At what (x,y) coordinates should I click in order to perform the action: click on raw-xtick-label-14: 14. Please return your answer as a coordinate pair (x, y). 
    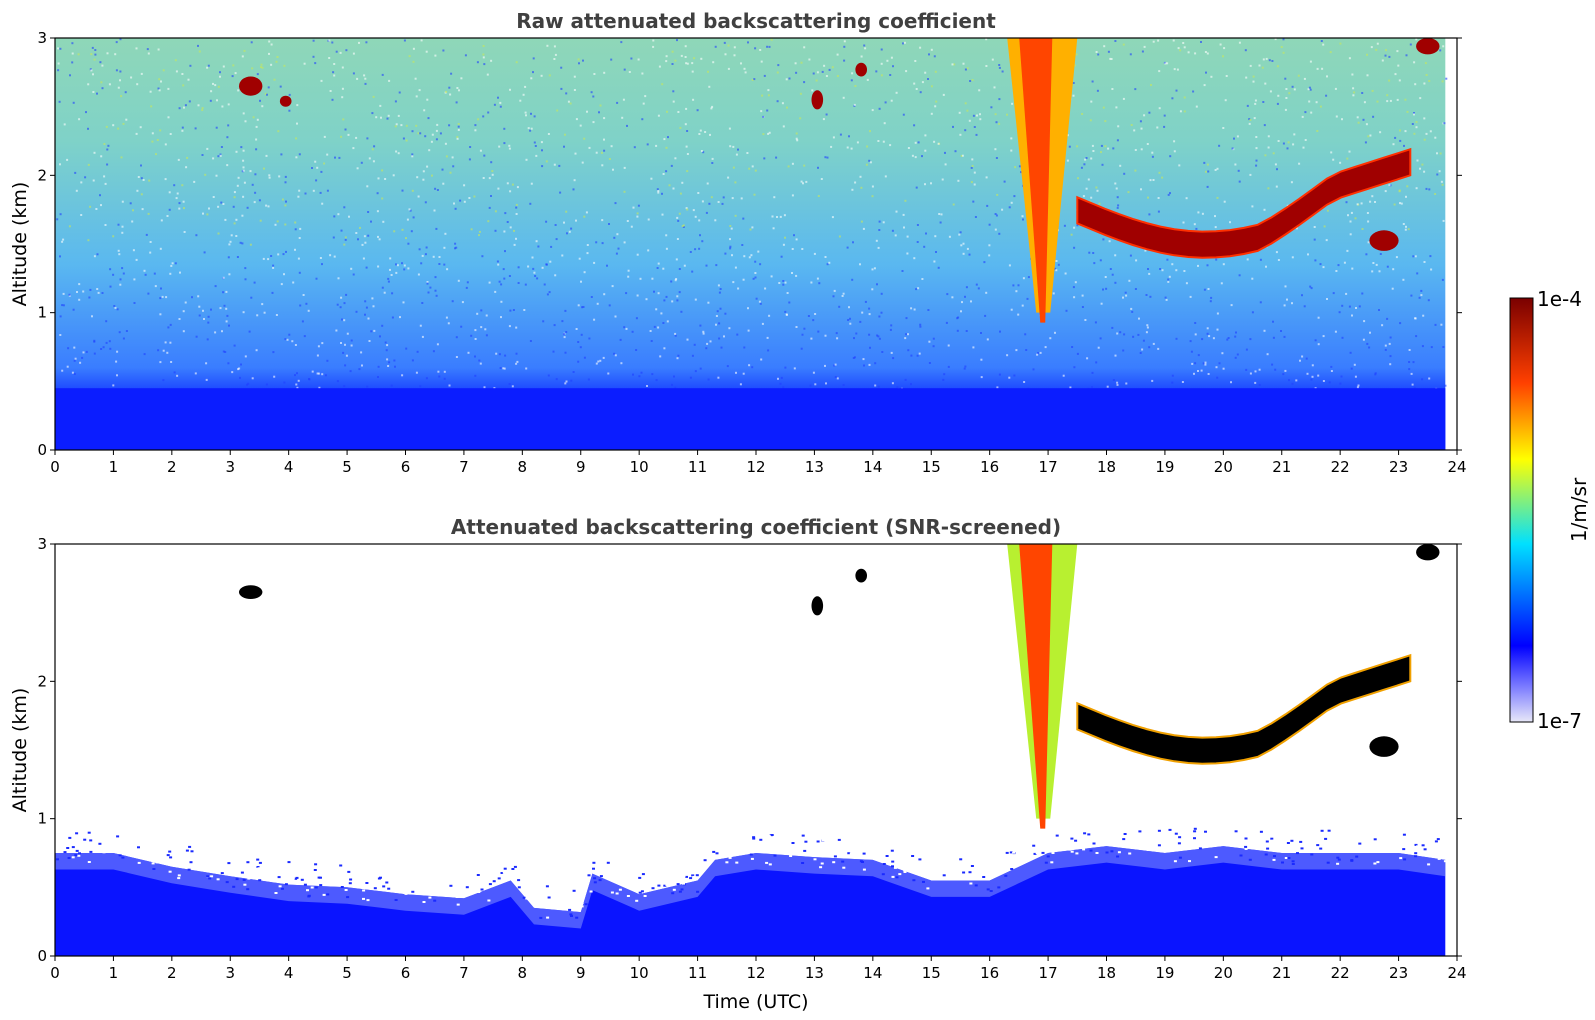
    Looking at the image, I should click on (872, 467).